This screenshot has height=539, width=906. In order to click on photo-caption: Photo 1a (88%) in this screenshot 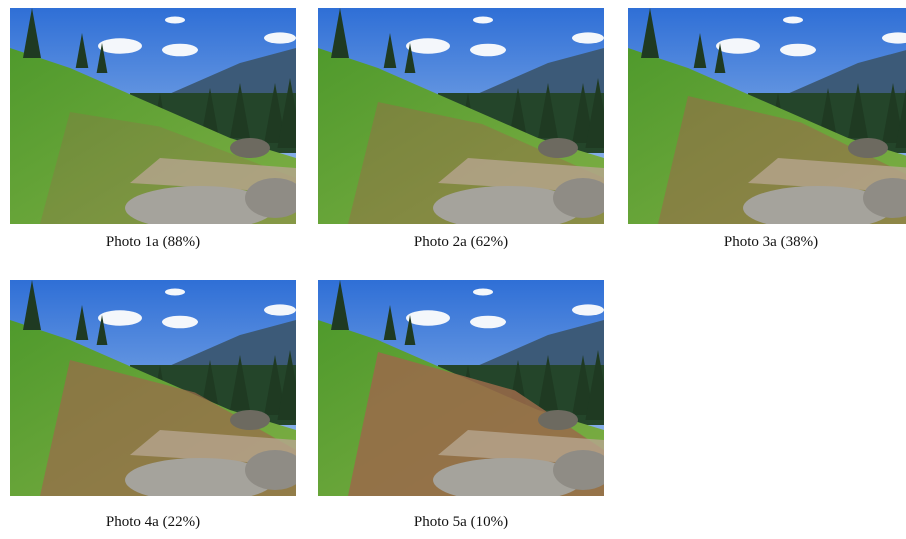, I will do `click(153, 242)`.